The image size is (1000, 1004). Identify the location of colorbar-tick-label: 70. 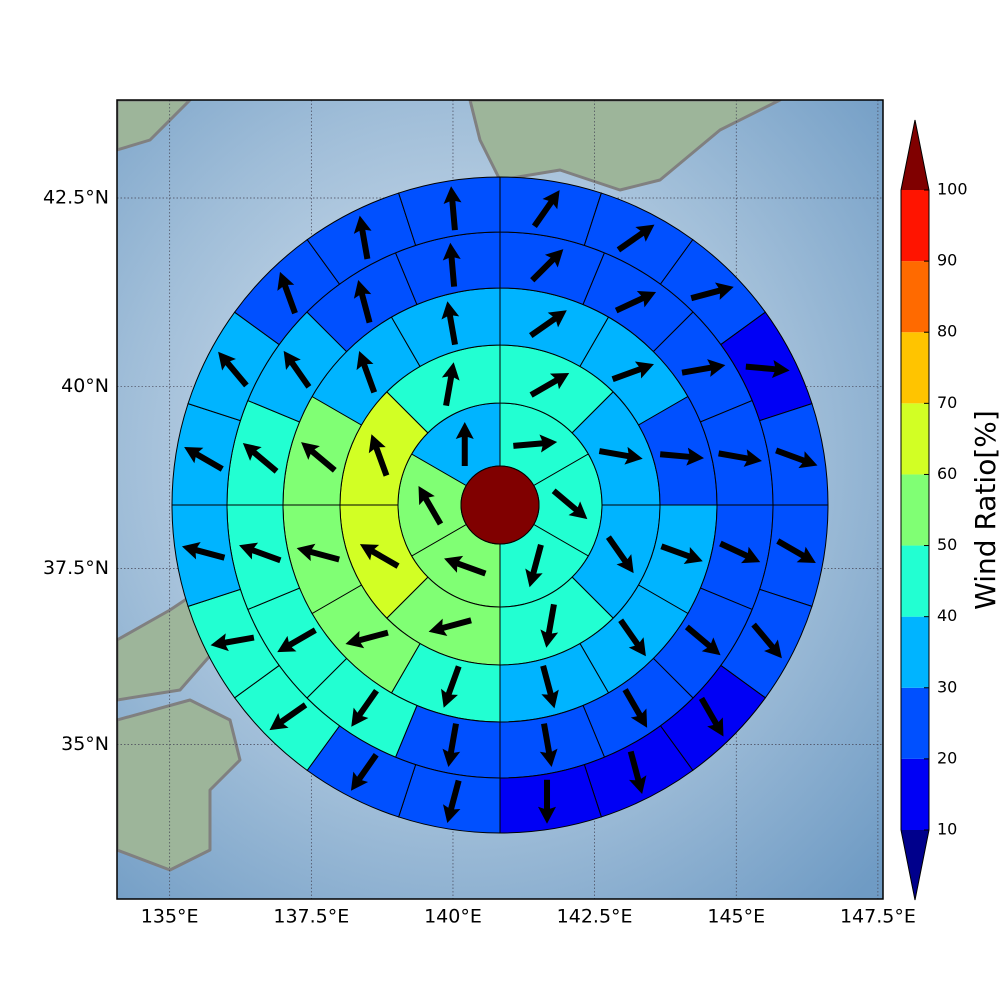
(947, 402).